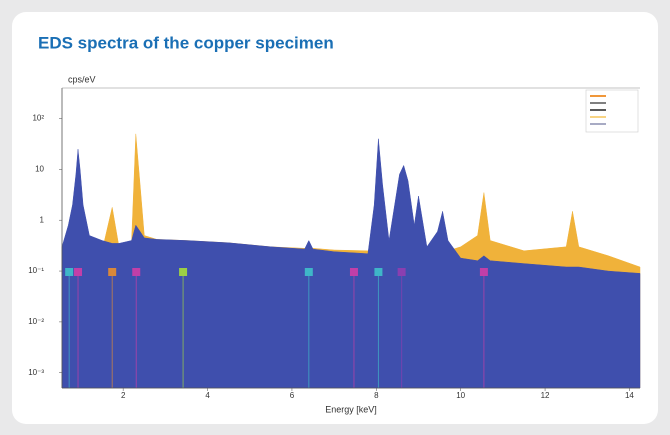 The height and width of the screenshot is (435, 670). I want to click on y-axis-label: cps/eV, so click(82, 79).